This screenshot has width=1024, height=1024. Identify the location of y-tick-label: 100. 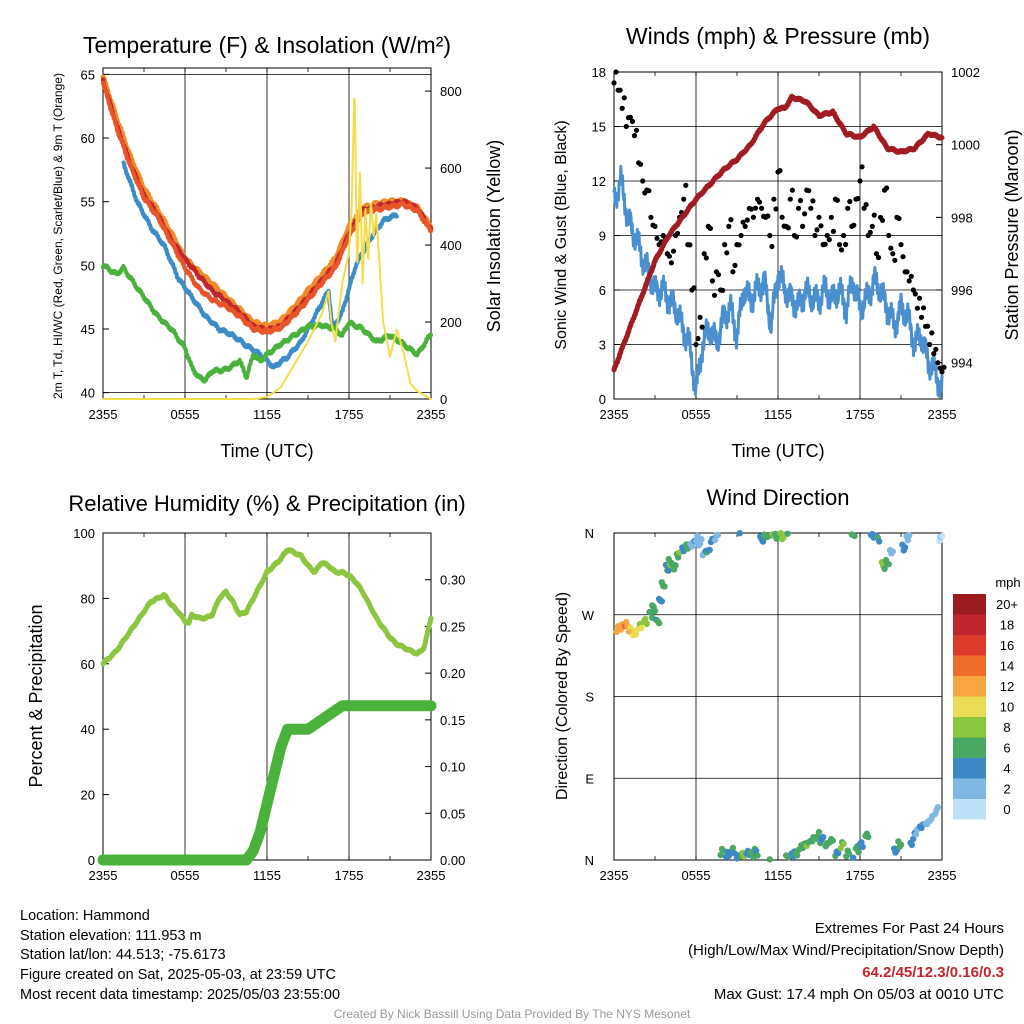
(84, 533).